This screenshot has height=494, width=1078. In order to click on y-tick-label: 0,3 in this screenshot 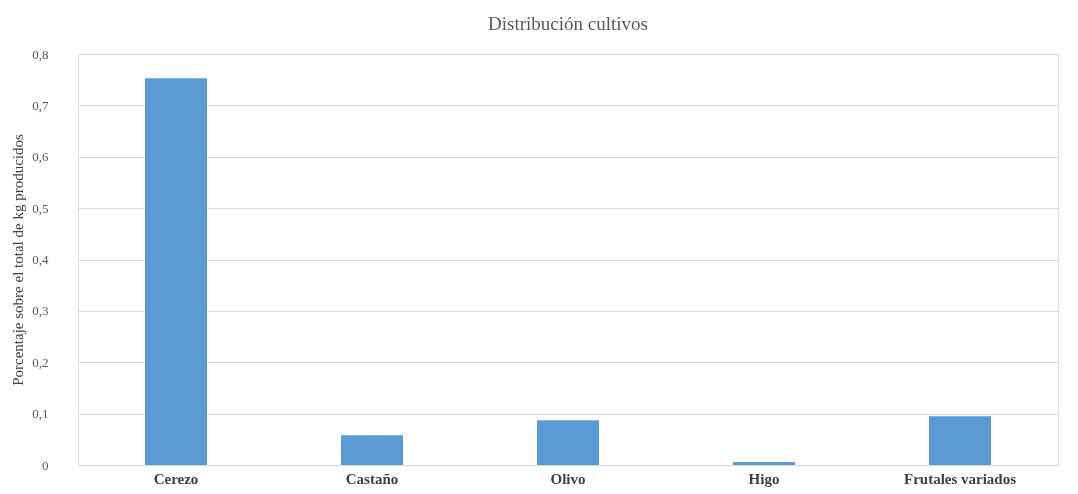, I will do `click(40, 311)`.